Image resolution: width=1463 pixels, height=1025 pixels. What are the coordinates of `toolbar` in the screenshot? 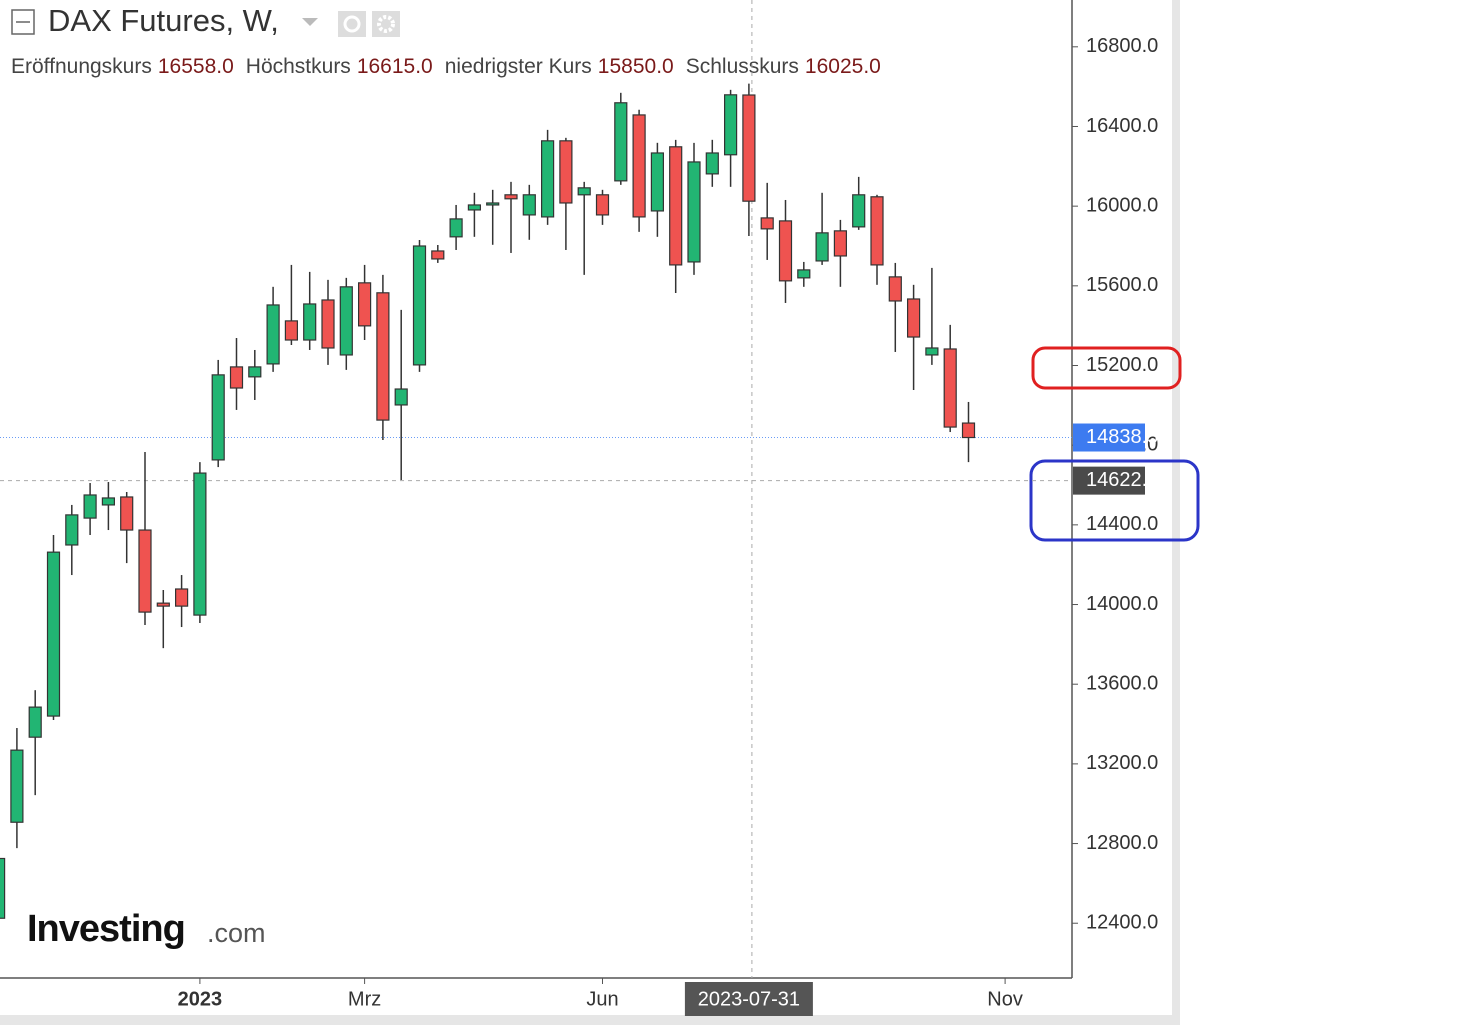 It's located at (205, 23).